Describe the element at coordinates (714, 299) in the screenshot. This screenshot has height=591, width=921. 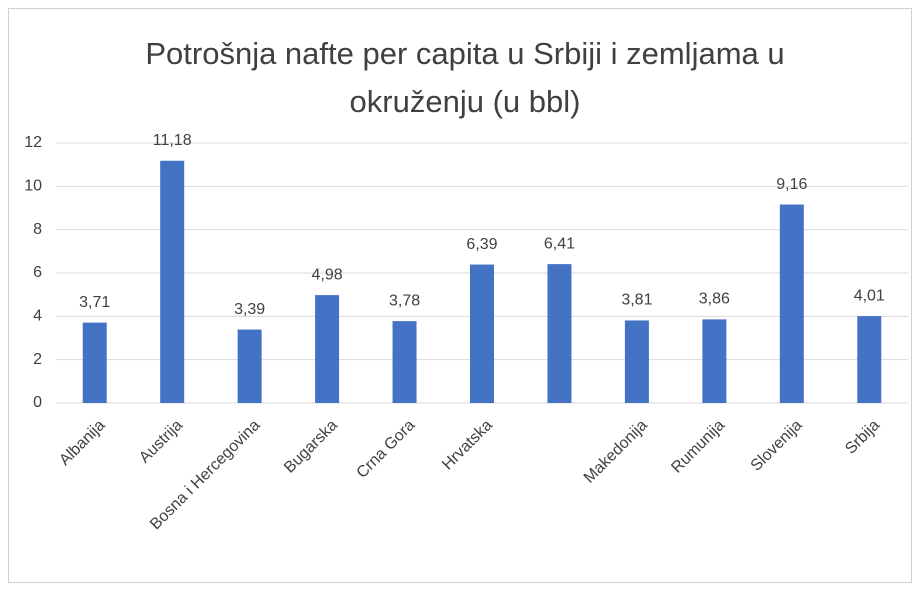
I see `value-label: 3,86` at that location.